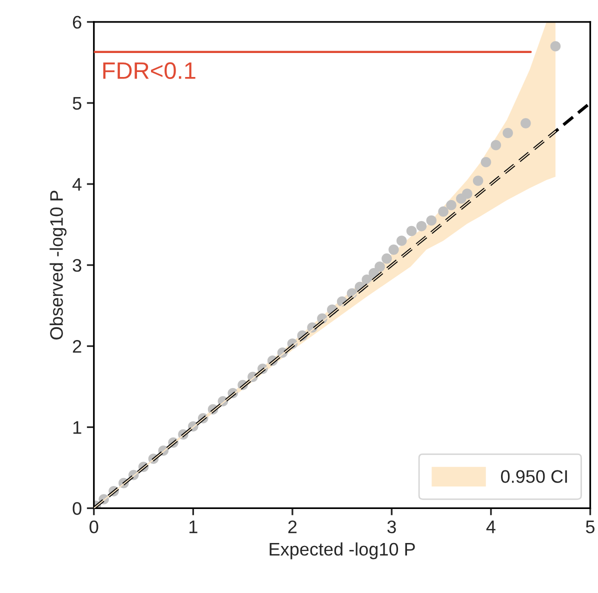  I want to click on x-tick-label: 4, so click(491, 527).